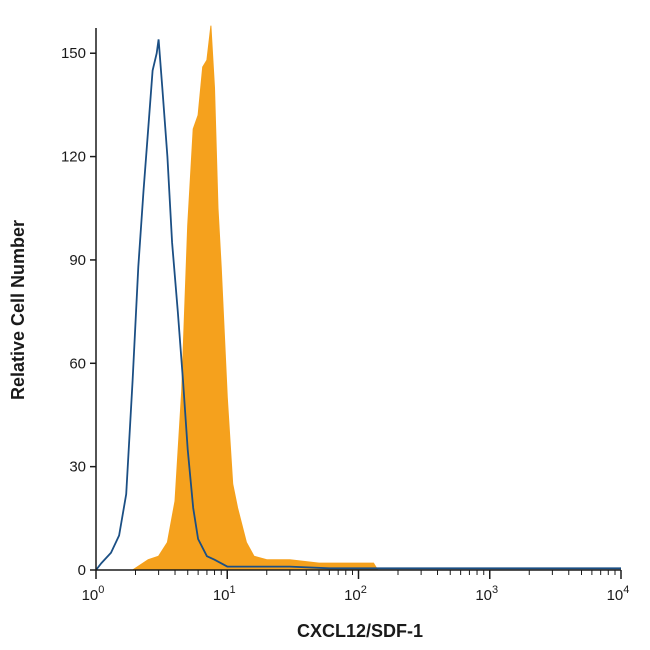 The width and height of the screenshot is (650, 650). I want to click on x-tick-label: 10⁰, so click(93, 594).